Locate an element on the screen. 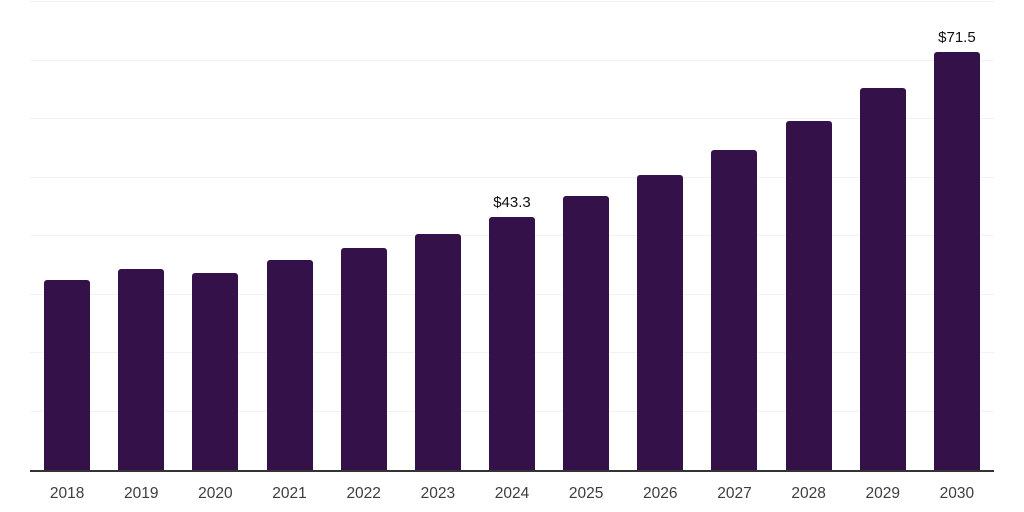 The height and width of the screenshot is (512, 1024). x-tick-label-2021: 2021 is located at coordinates (289, 493).